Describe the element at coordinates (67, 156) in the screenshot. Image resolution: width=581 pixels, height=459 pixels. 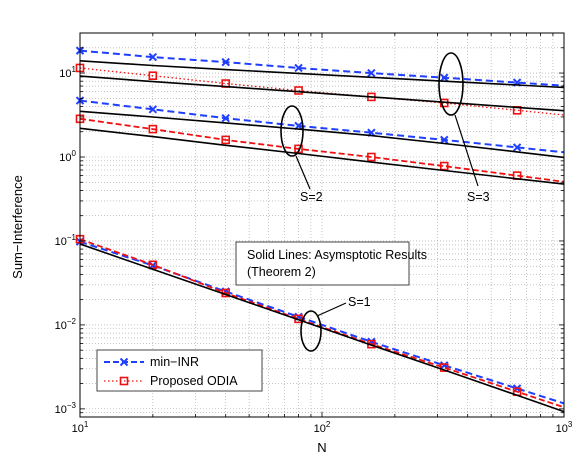
I see `y-tick-label: 10⁰` at that location.